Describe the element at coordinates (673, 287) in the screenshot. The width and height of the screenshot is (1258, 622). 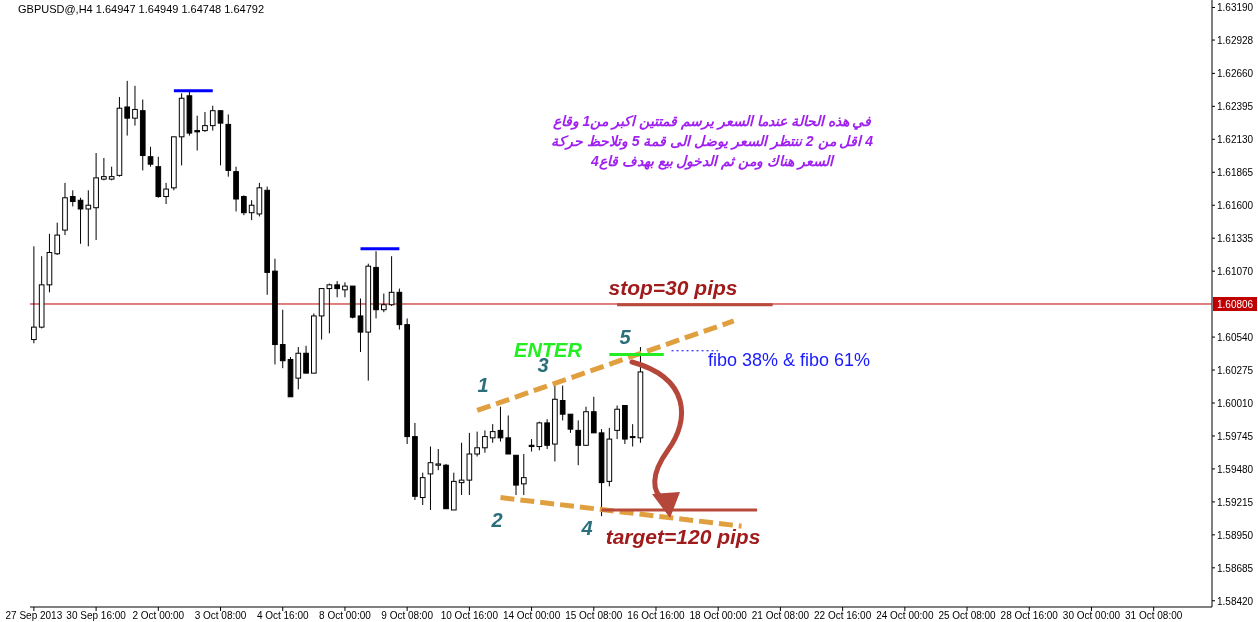
I see `annotation: stop=30 pips` at that location.